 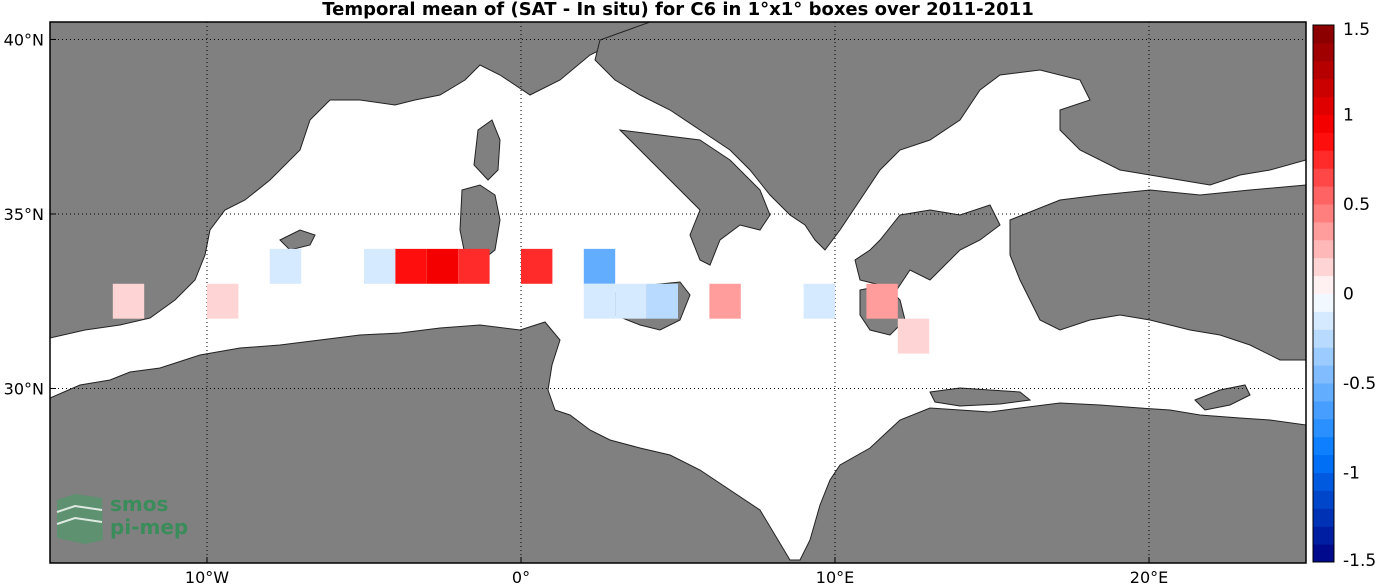 I want to click on data-cells, so click(x=521, y=301).